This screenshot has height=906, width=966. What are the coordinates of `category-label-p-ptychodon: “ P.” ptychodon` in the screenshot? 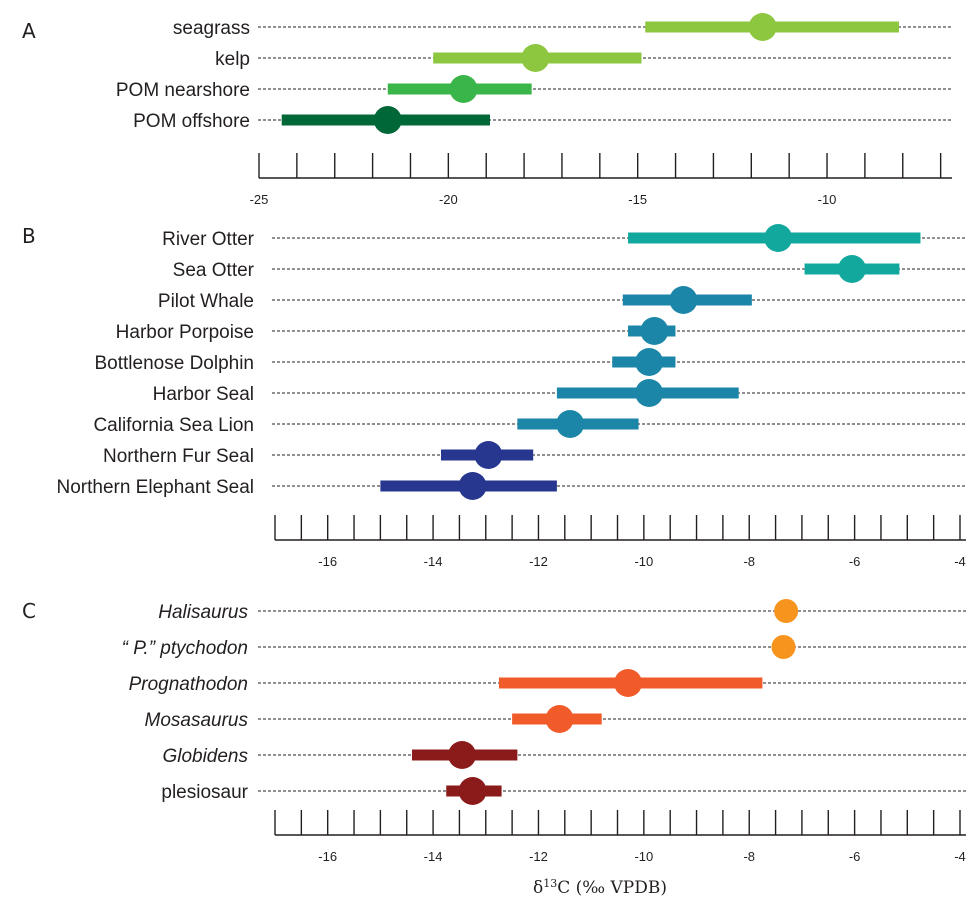 It's located at (185, 648).